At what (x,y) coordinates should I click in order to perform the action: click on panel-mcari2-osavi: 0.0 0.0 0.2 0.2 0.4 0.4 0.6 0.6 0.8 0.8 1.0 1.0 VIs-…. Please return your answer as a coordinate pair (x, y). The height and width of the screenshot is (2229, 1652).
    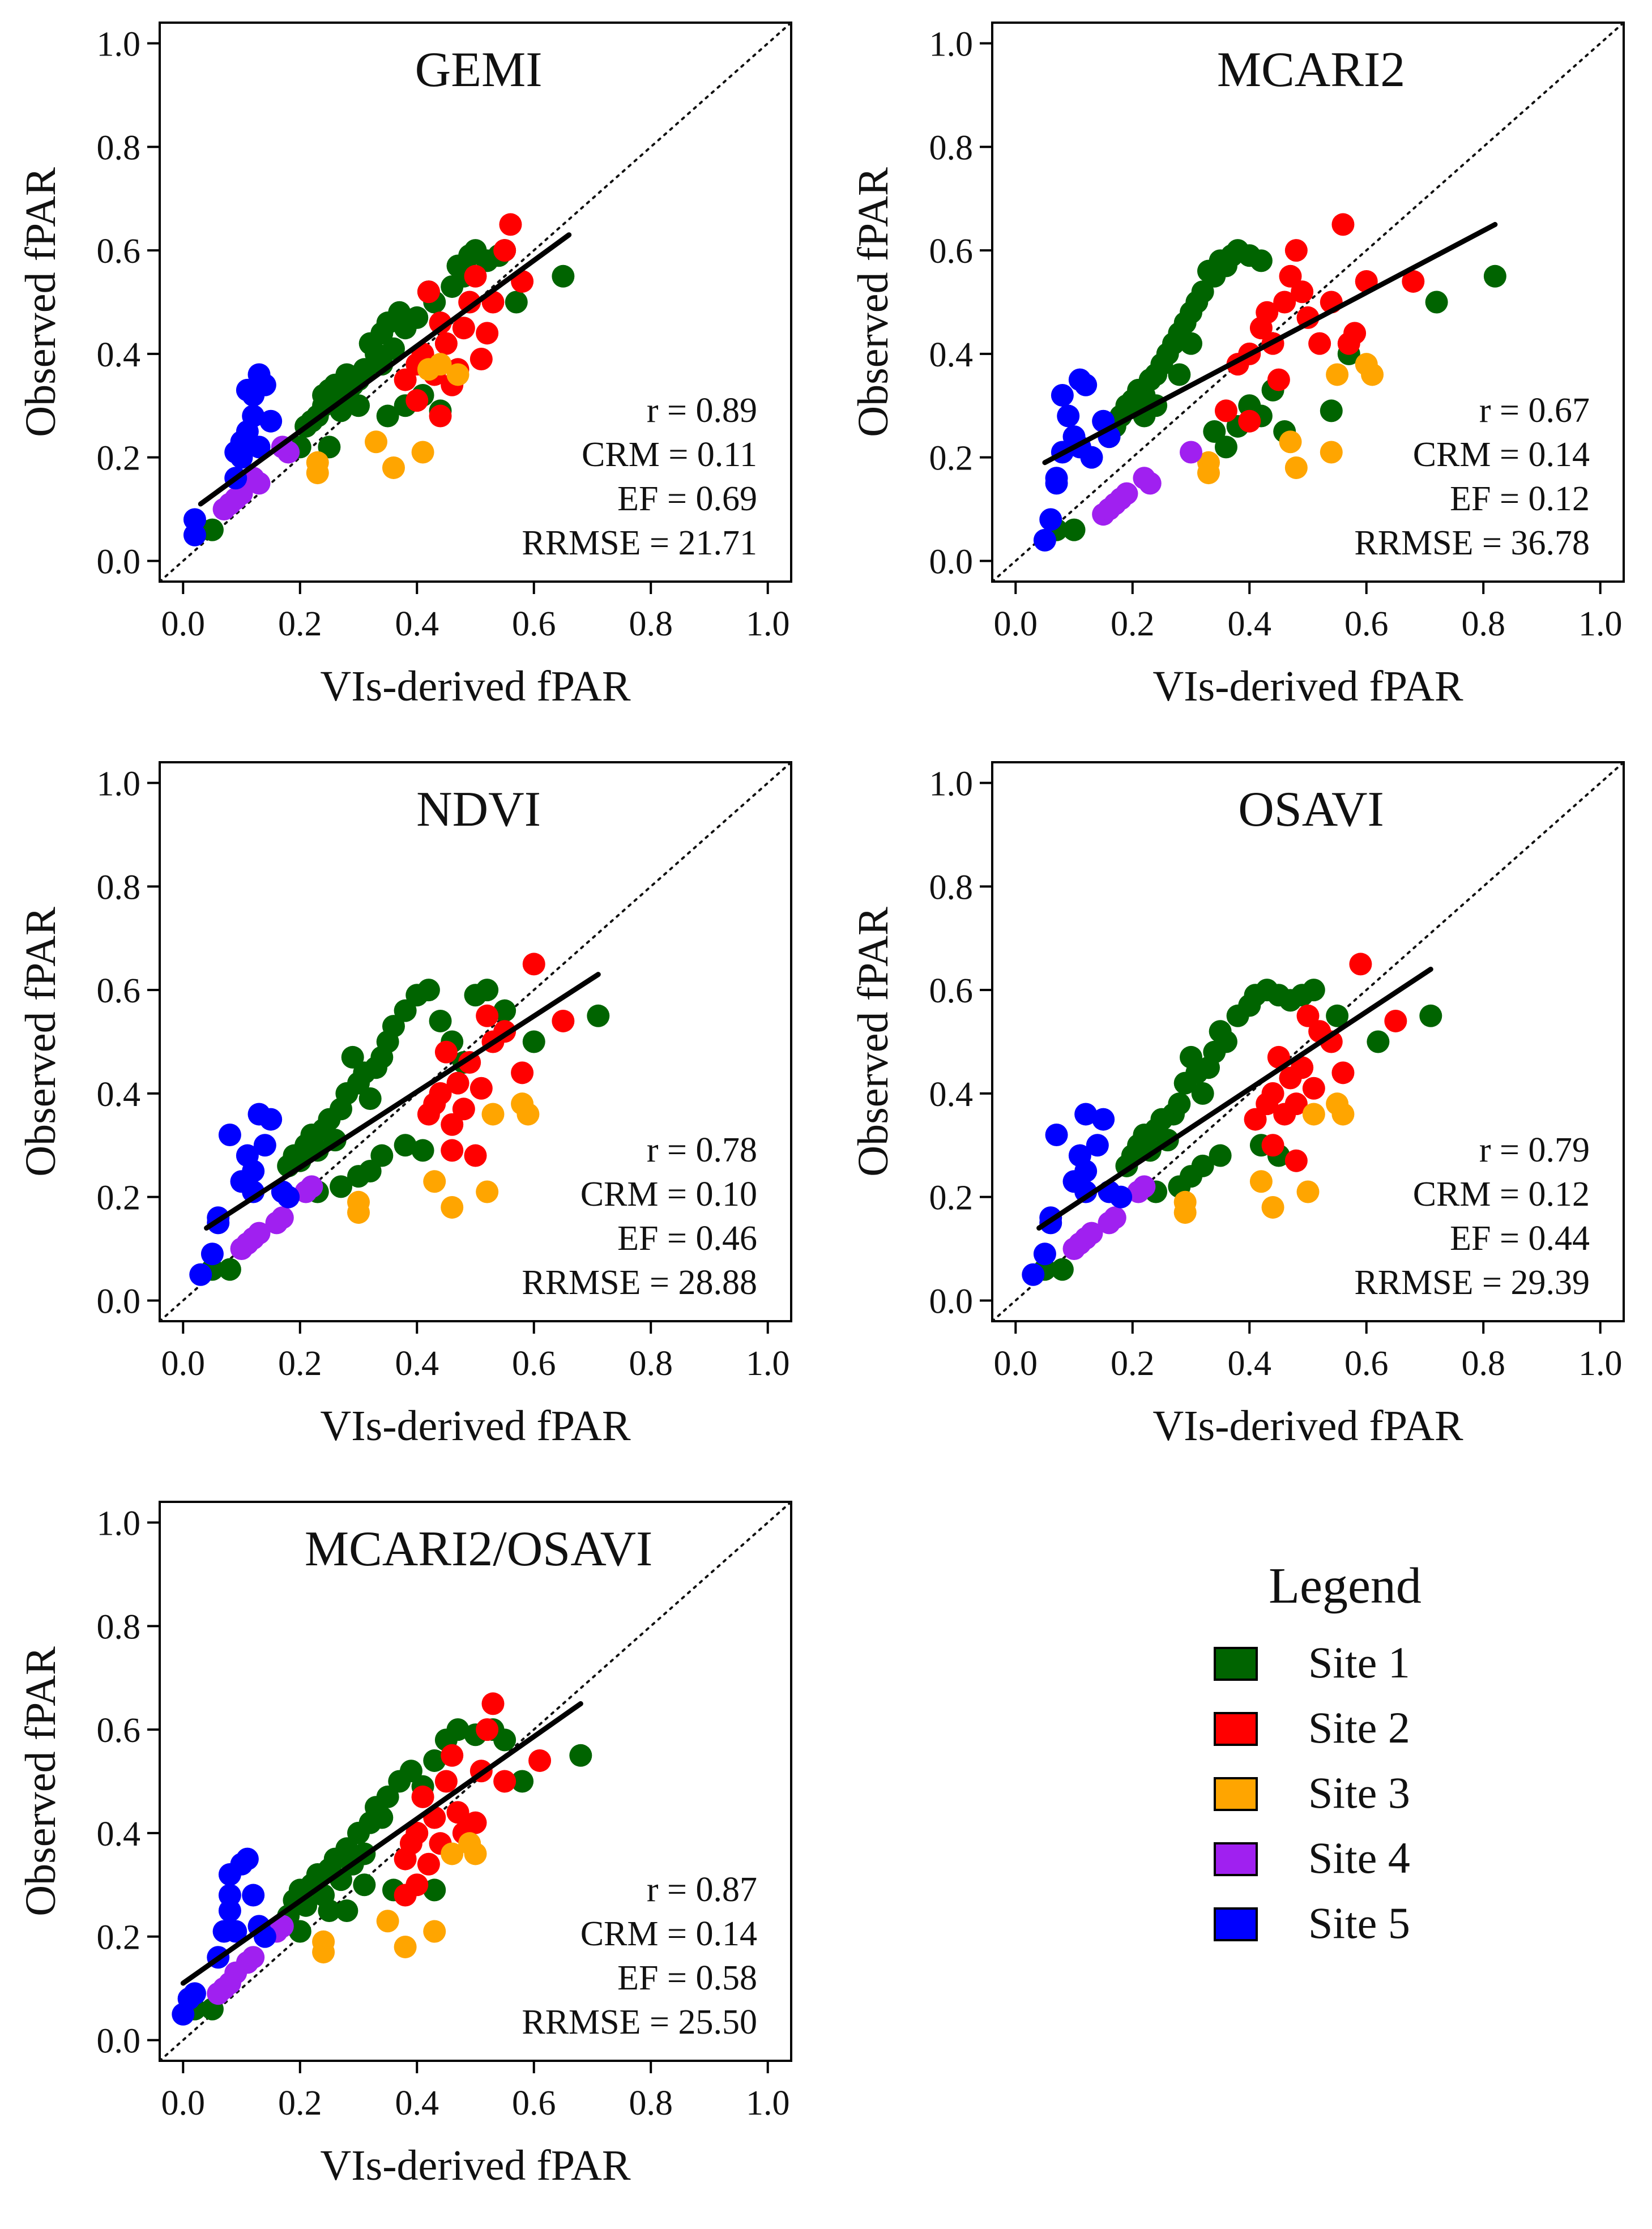
    Looking at the image, I should click on (405, 1845).